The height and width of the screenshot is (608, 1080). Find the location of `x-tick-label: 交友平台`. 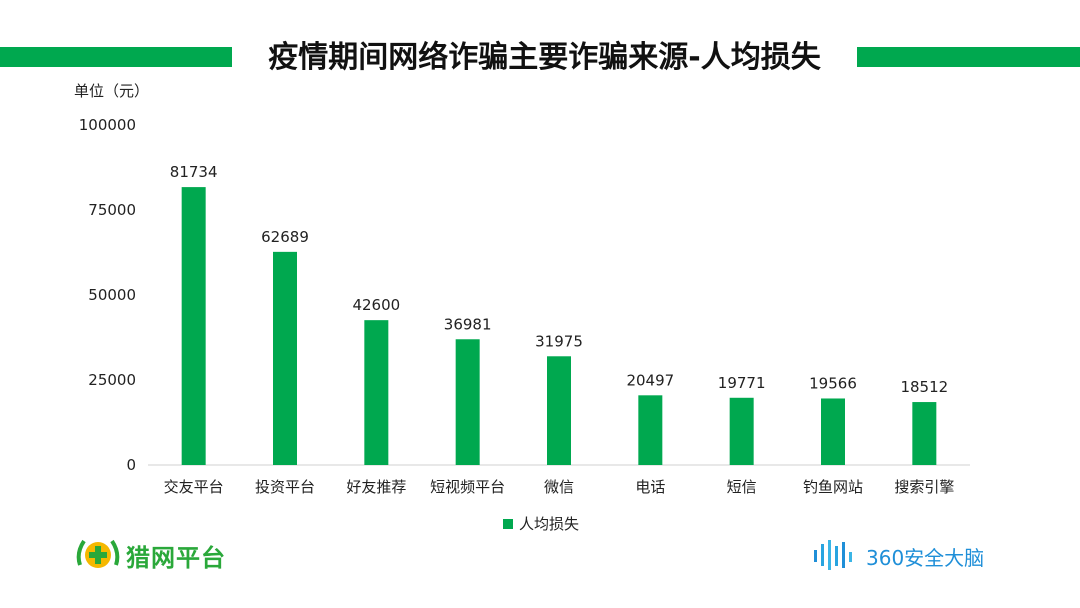

x-tick-label: 交友平台 is located at coordinates (194, 487).